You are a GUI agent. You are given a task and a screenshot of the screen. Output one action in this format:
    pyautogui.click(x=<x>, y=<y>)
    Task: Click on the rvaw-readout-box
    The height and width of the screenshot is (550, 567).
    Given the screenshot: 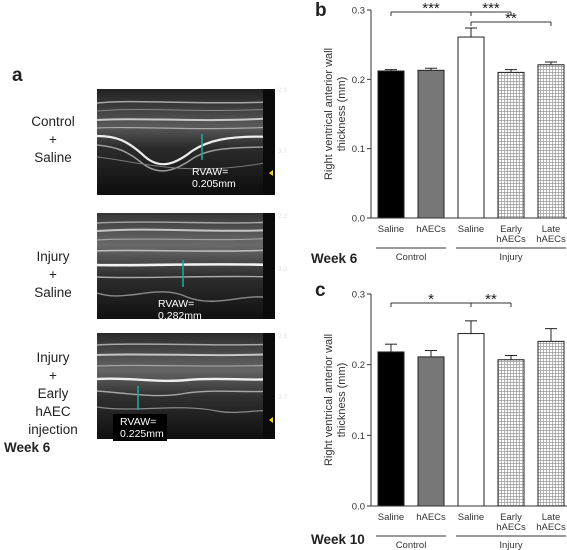 What is the action you would take?
    pyautogui.click(x=140, y=427)
    